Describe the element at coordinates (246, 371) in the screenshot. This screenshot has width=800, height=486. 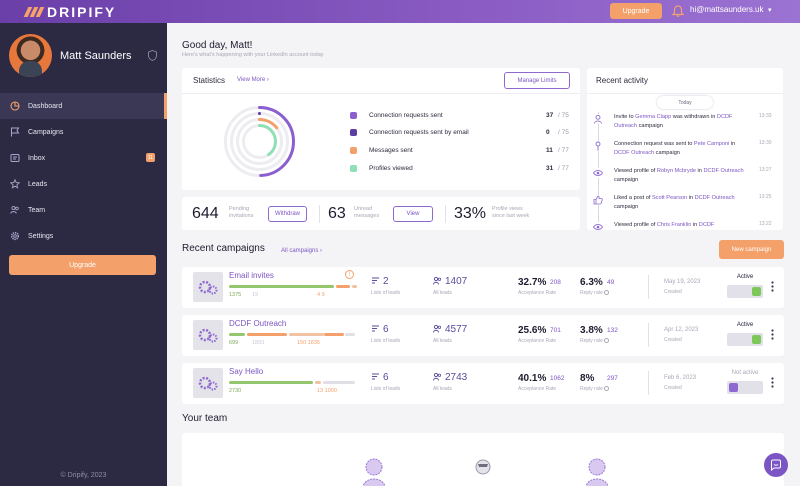
I see `campaign-name: Say Hello` at that location.